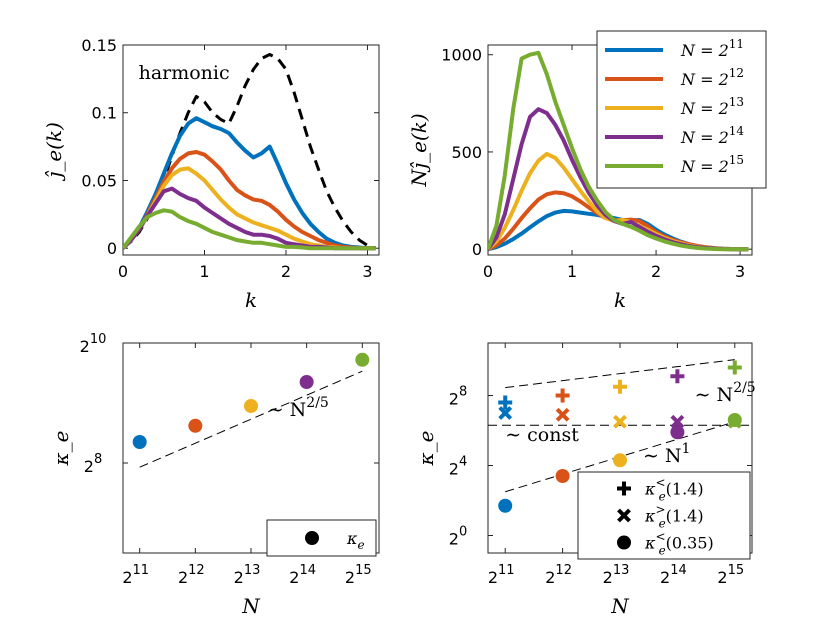 Image resolution: width=830 pixels, height=635 pixels. I want to click on legend-label: κ< e(0.35), so click(679, 544).